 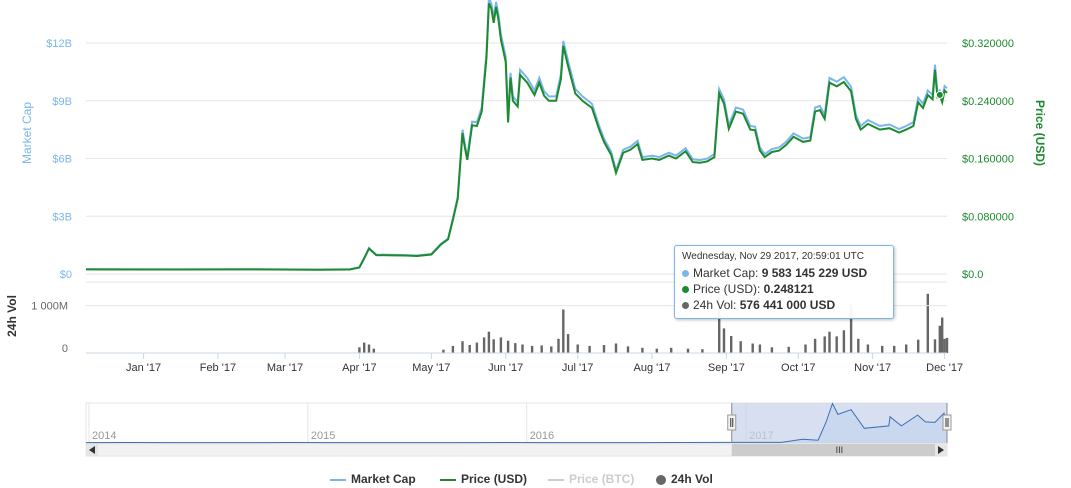 What do you see at coordinates (65, 349) in the screenshot?
I see `volume-tick-label: 0` at bounding box center [65, 349].